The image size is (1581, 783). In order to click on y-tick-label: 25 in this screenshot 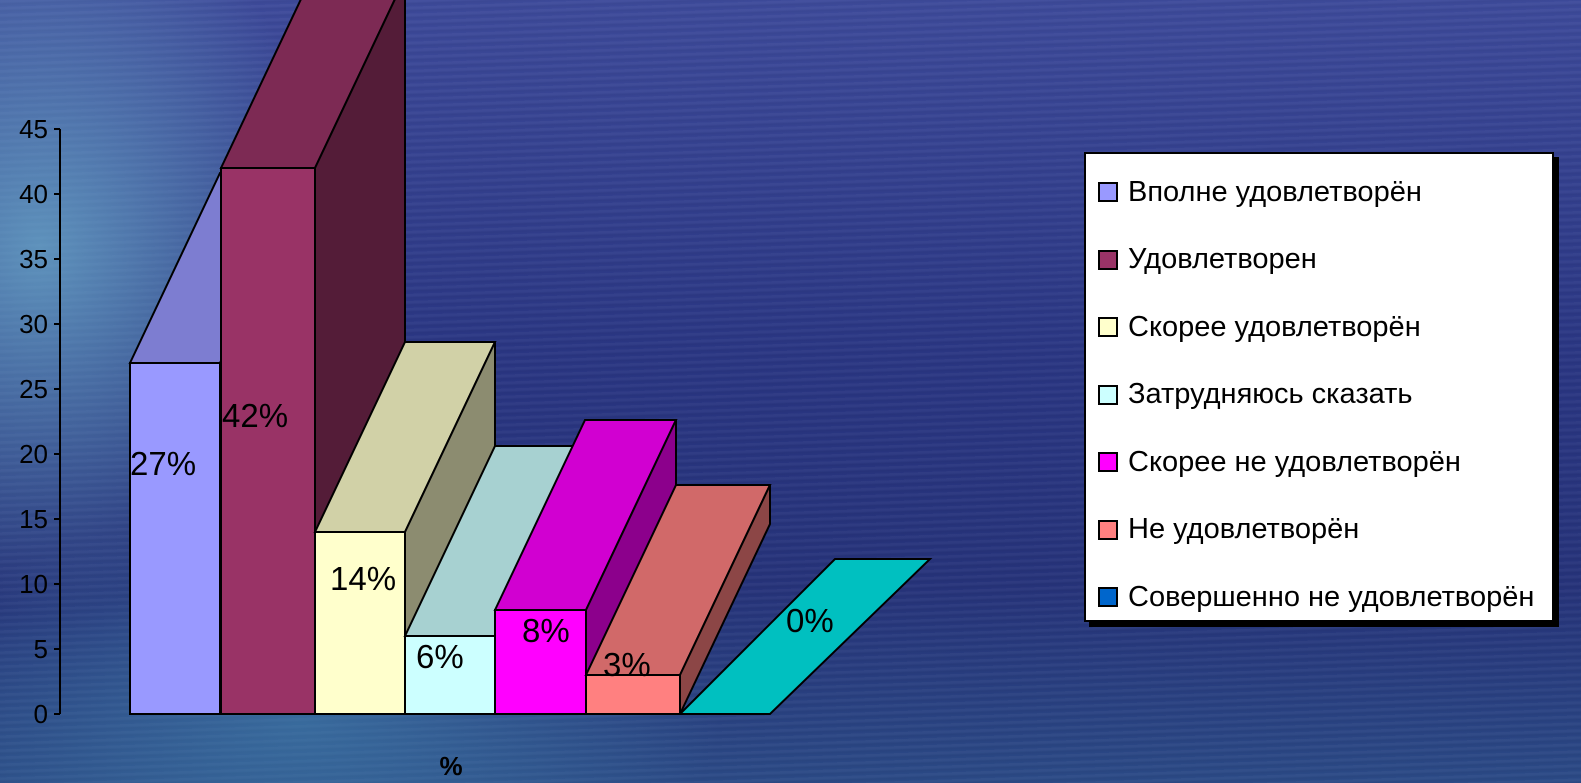, I will do `click(33, 389)`.